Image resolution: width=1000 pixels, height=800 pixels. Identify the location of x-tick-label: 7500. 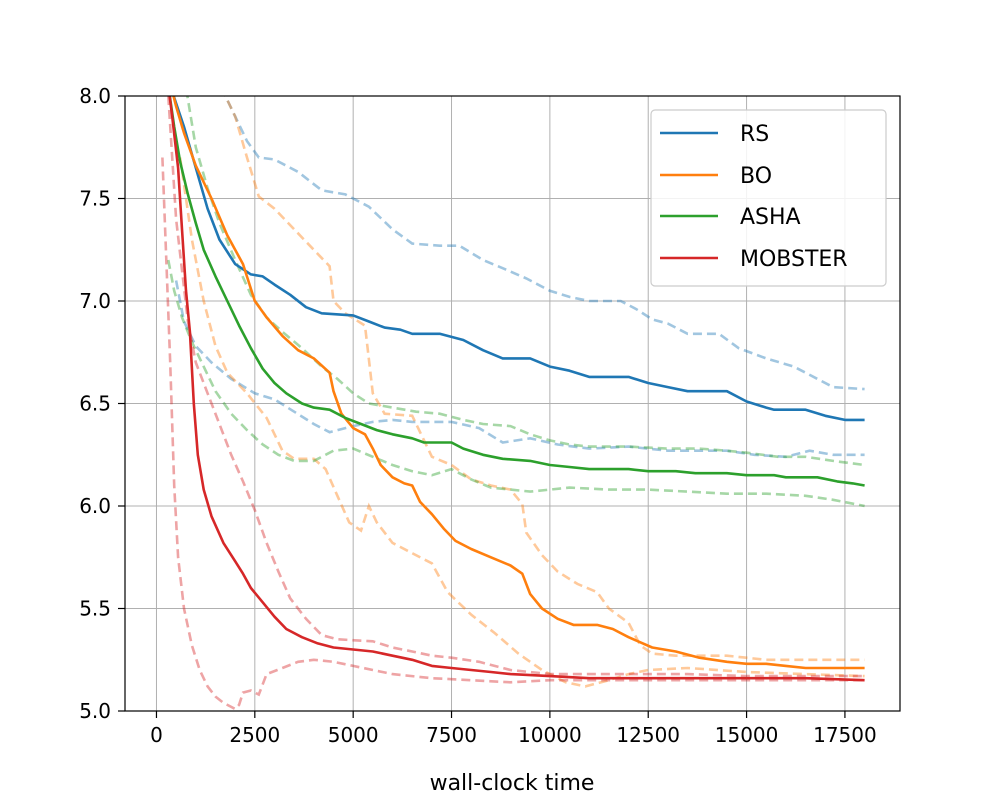
(451, 735).